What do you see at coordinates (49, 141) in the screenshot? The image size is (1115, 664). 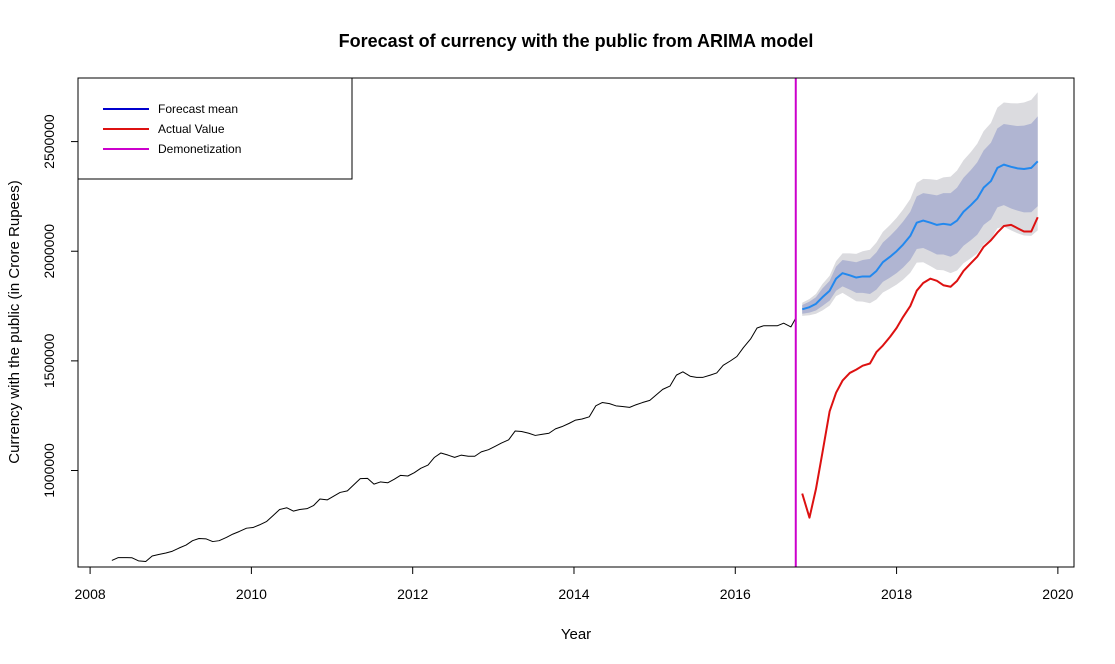 I see `y-tick-label: 2500000` at bounding box center [49, 141].